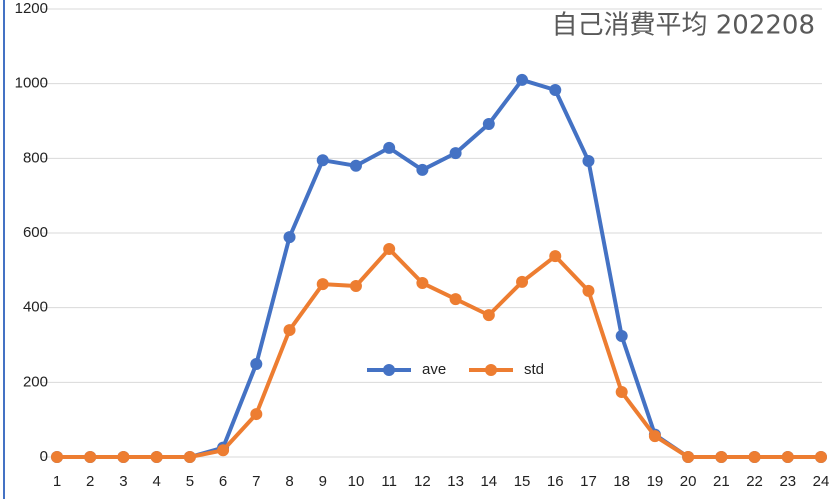 The image size is (840, 499). I want to click on x-tick-label: 20, so click(688, 481).